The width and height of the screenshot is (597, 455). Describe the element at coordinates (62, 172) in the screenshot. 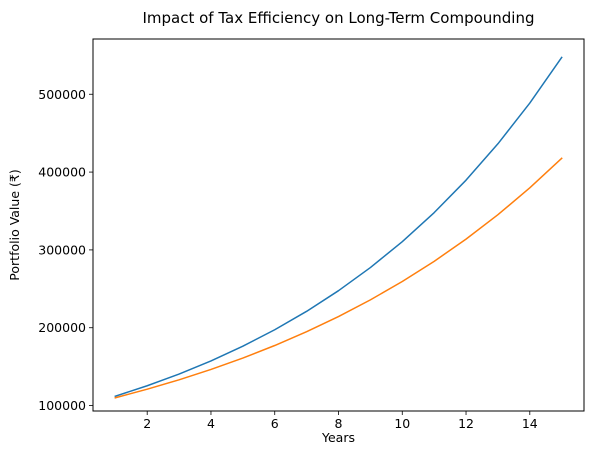

I see `y-tick-label: 400000` at that location.